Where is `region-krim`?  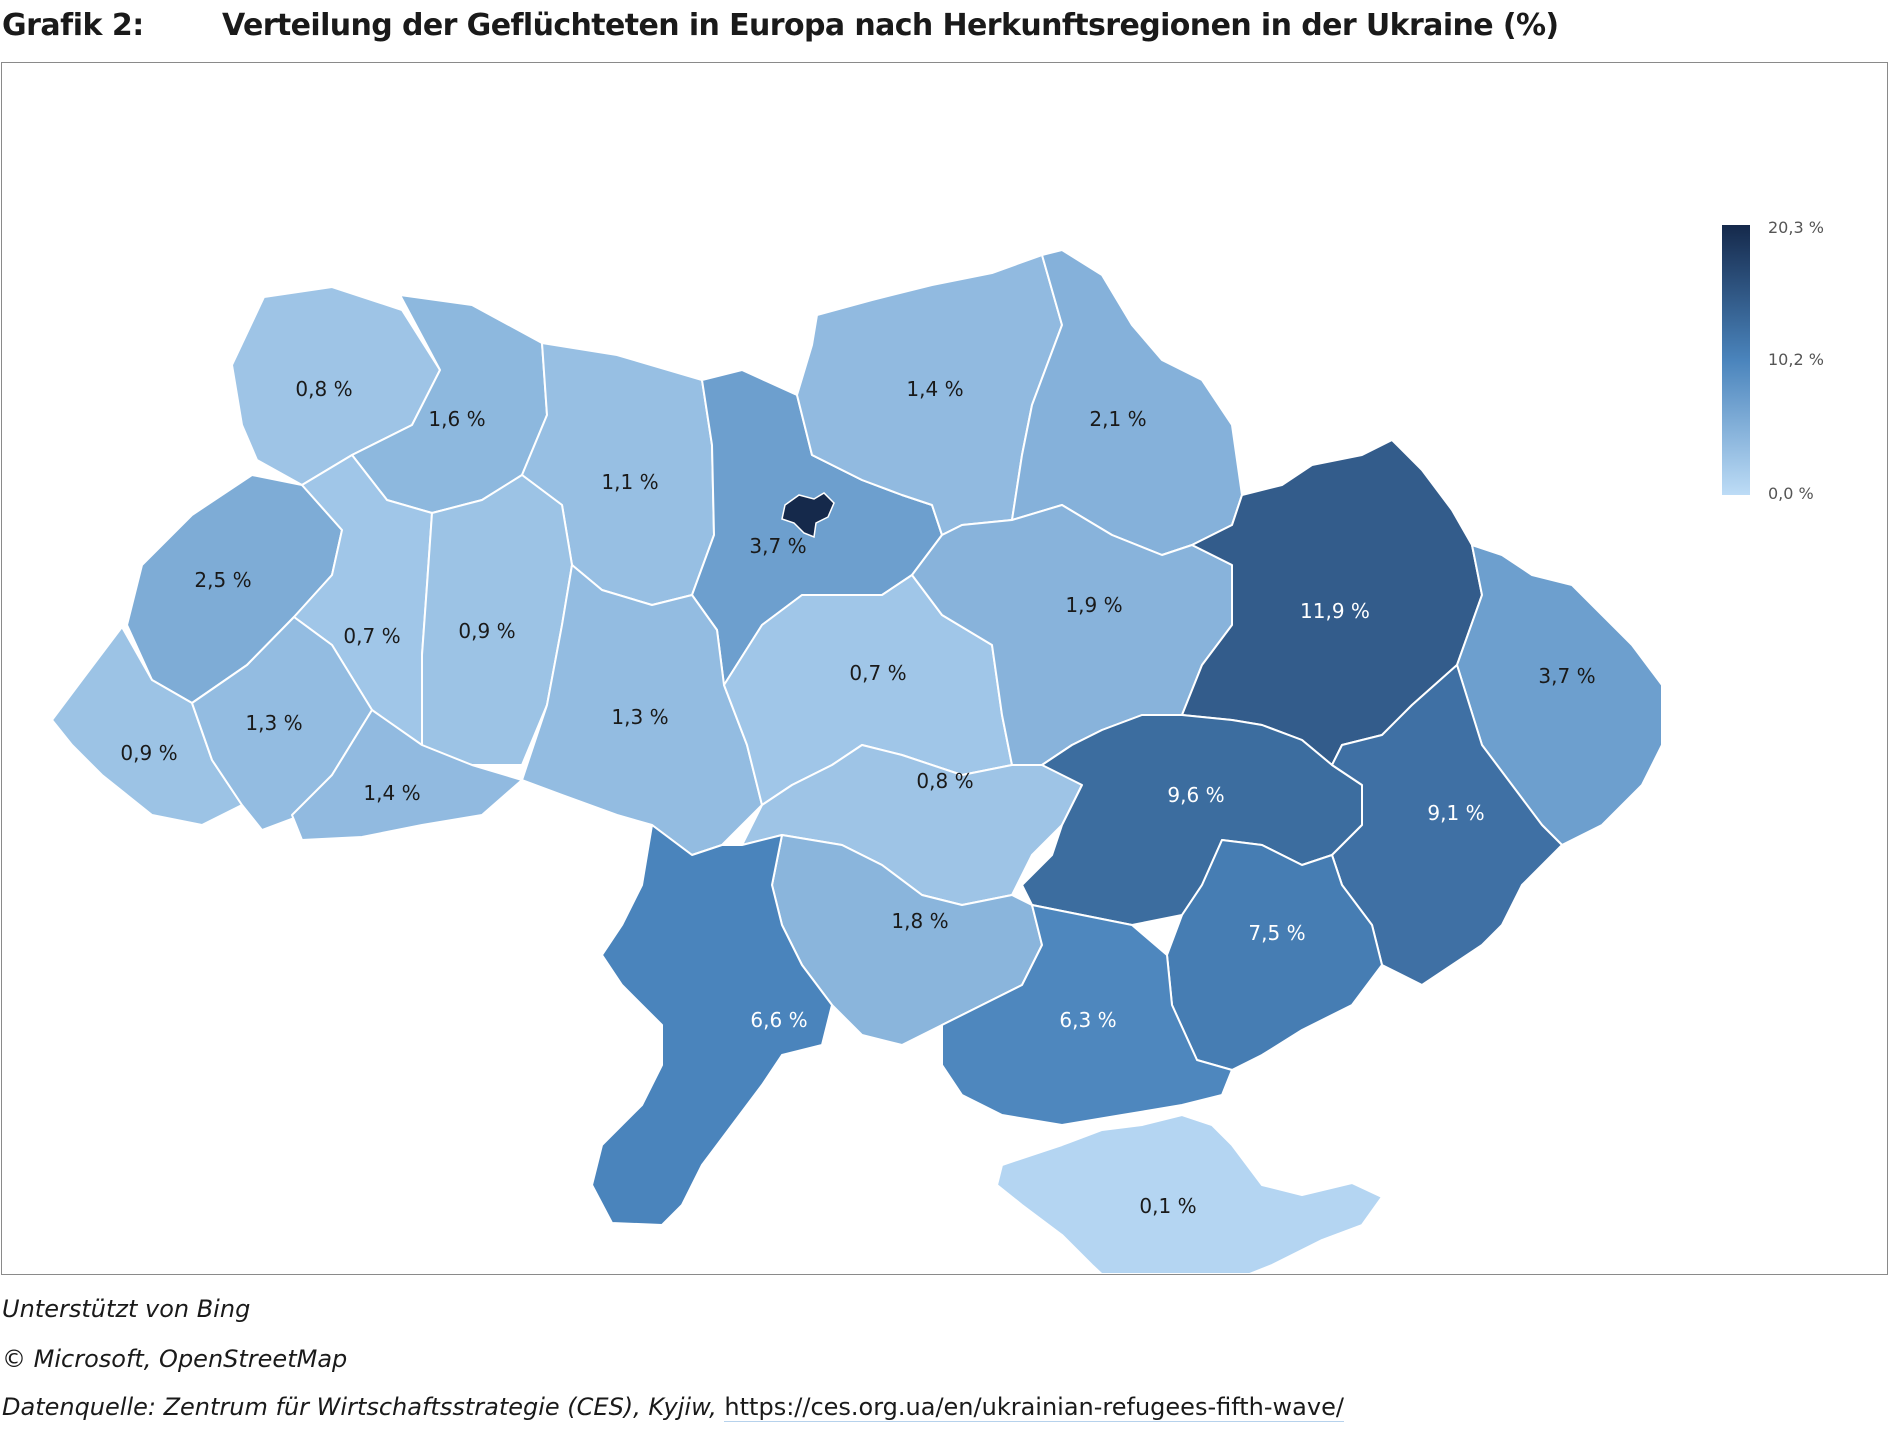 region-krim is located at coordinates (1189, 1193).